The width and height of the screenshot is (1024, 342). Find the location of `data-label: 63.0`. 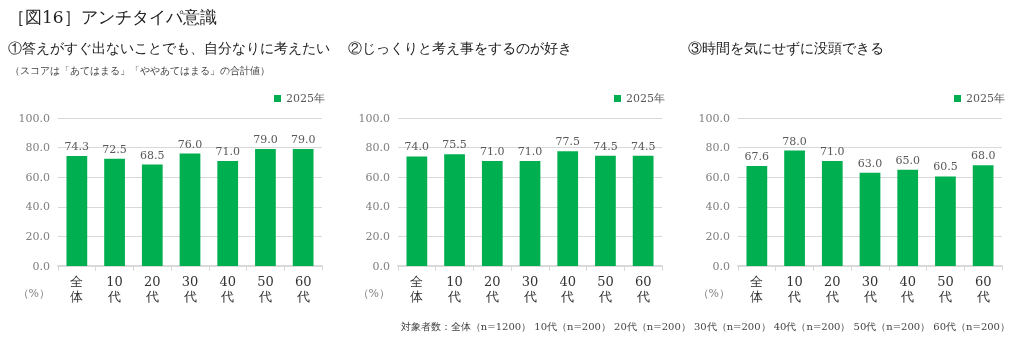

data-label: 63.0 is located at coordinates (870, 163).